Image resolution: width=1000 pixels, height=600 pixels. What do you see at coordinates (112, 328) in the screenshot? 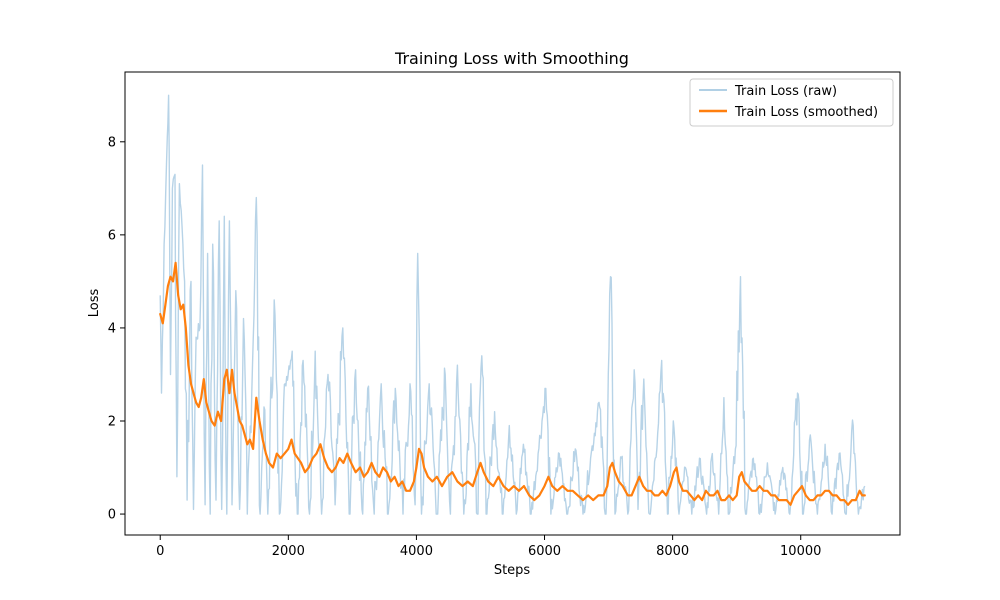
I see `y-tick-label: 4` at bounding box center [112, 328].